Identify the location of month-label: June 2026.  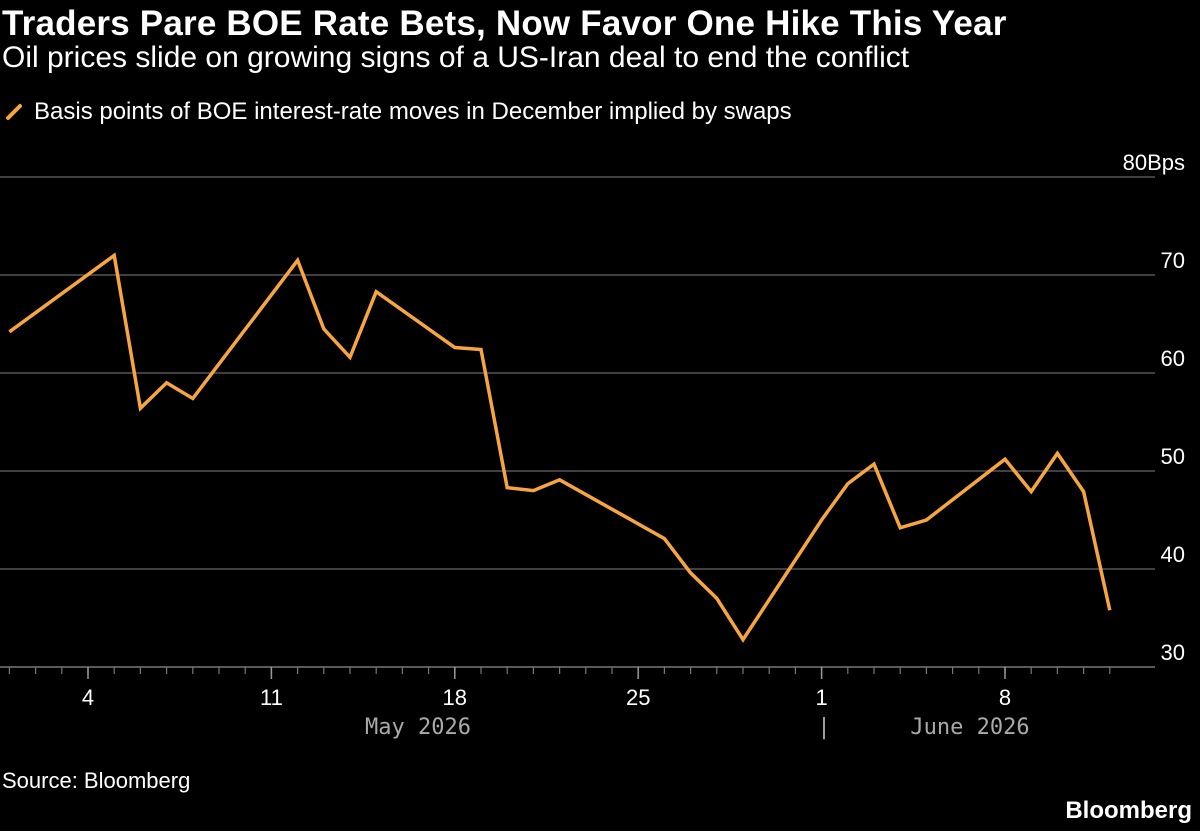
(969, 727).